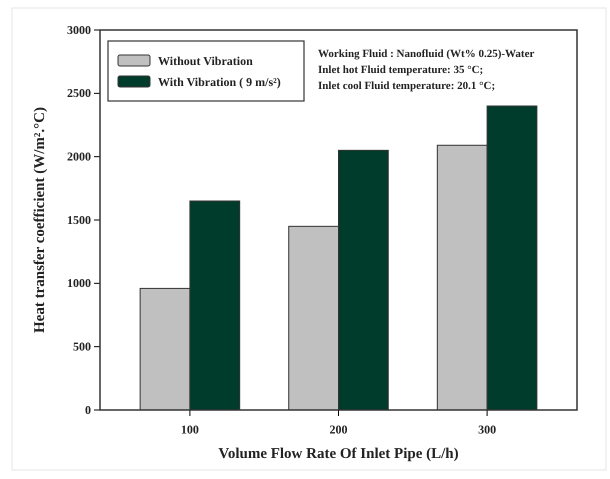 The height and width of the screenshot is (479, 610). What do you see at coordinates (401, 70) in the screenshot?
I see `annotation: Inlet hot Fluid temperature: 35 °C;` at bounding box center [401, 70].